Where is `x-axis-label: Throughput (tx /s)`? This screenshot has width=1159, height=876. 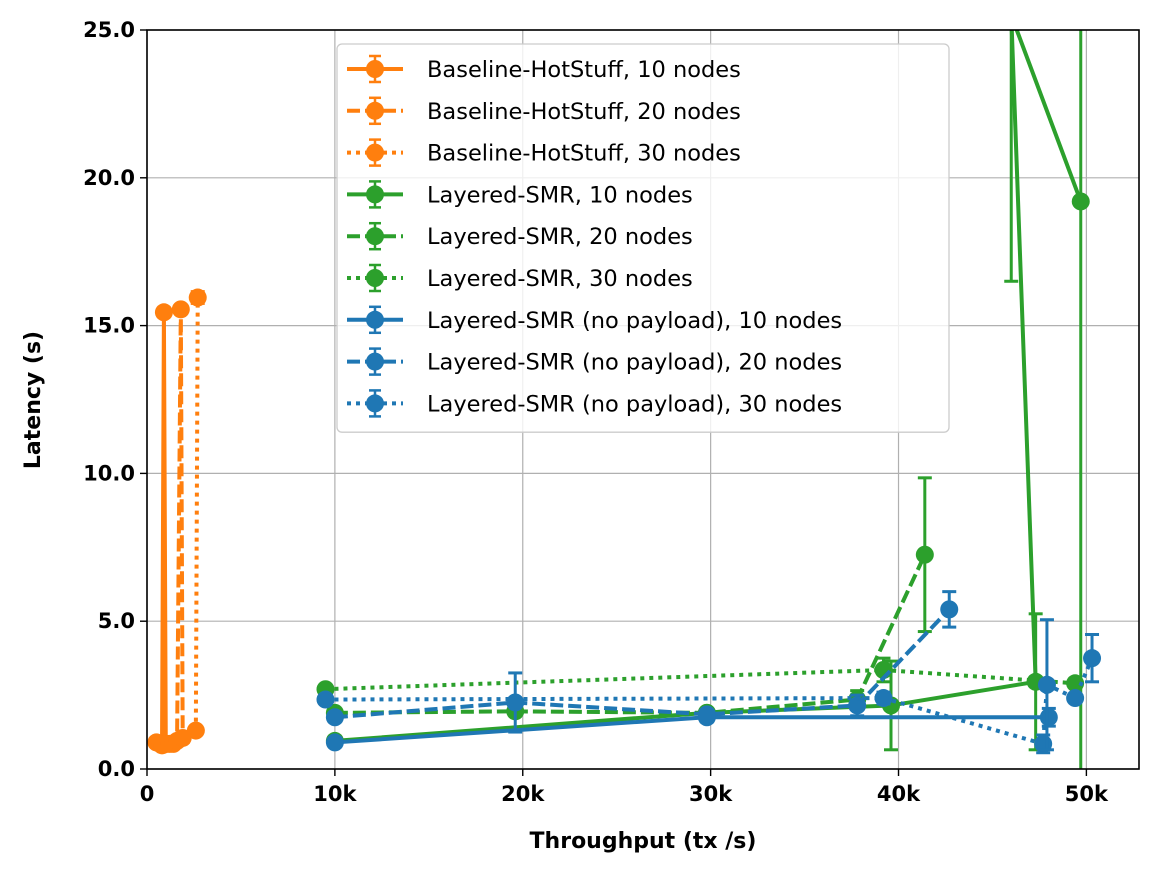 x-axis-label: Throughput (tx /s) is located at coordinates (643, 841).